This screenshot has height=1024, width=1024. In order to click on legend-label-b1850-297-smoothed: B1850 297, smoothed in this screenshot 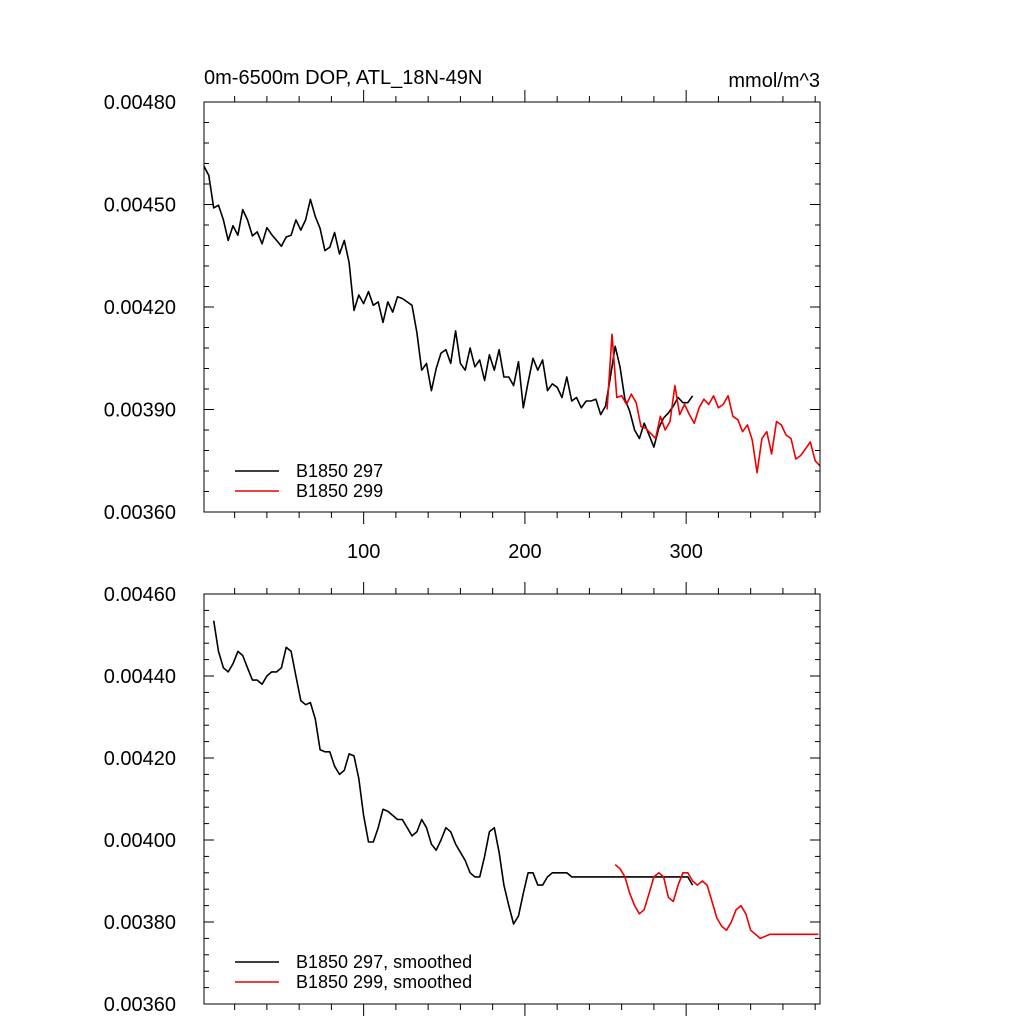, I will do `click(384, 962)`.